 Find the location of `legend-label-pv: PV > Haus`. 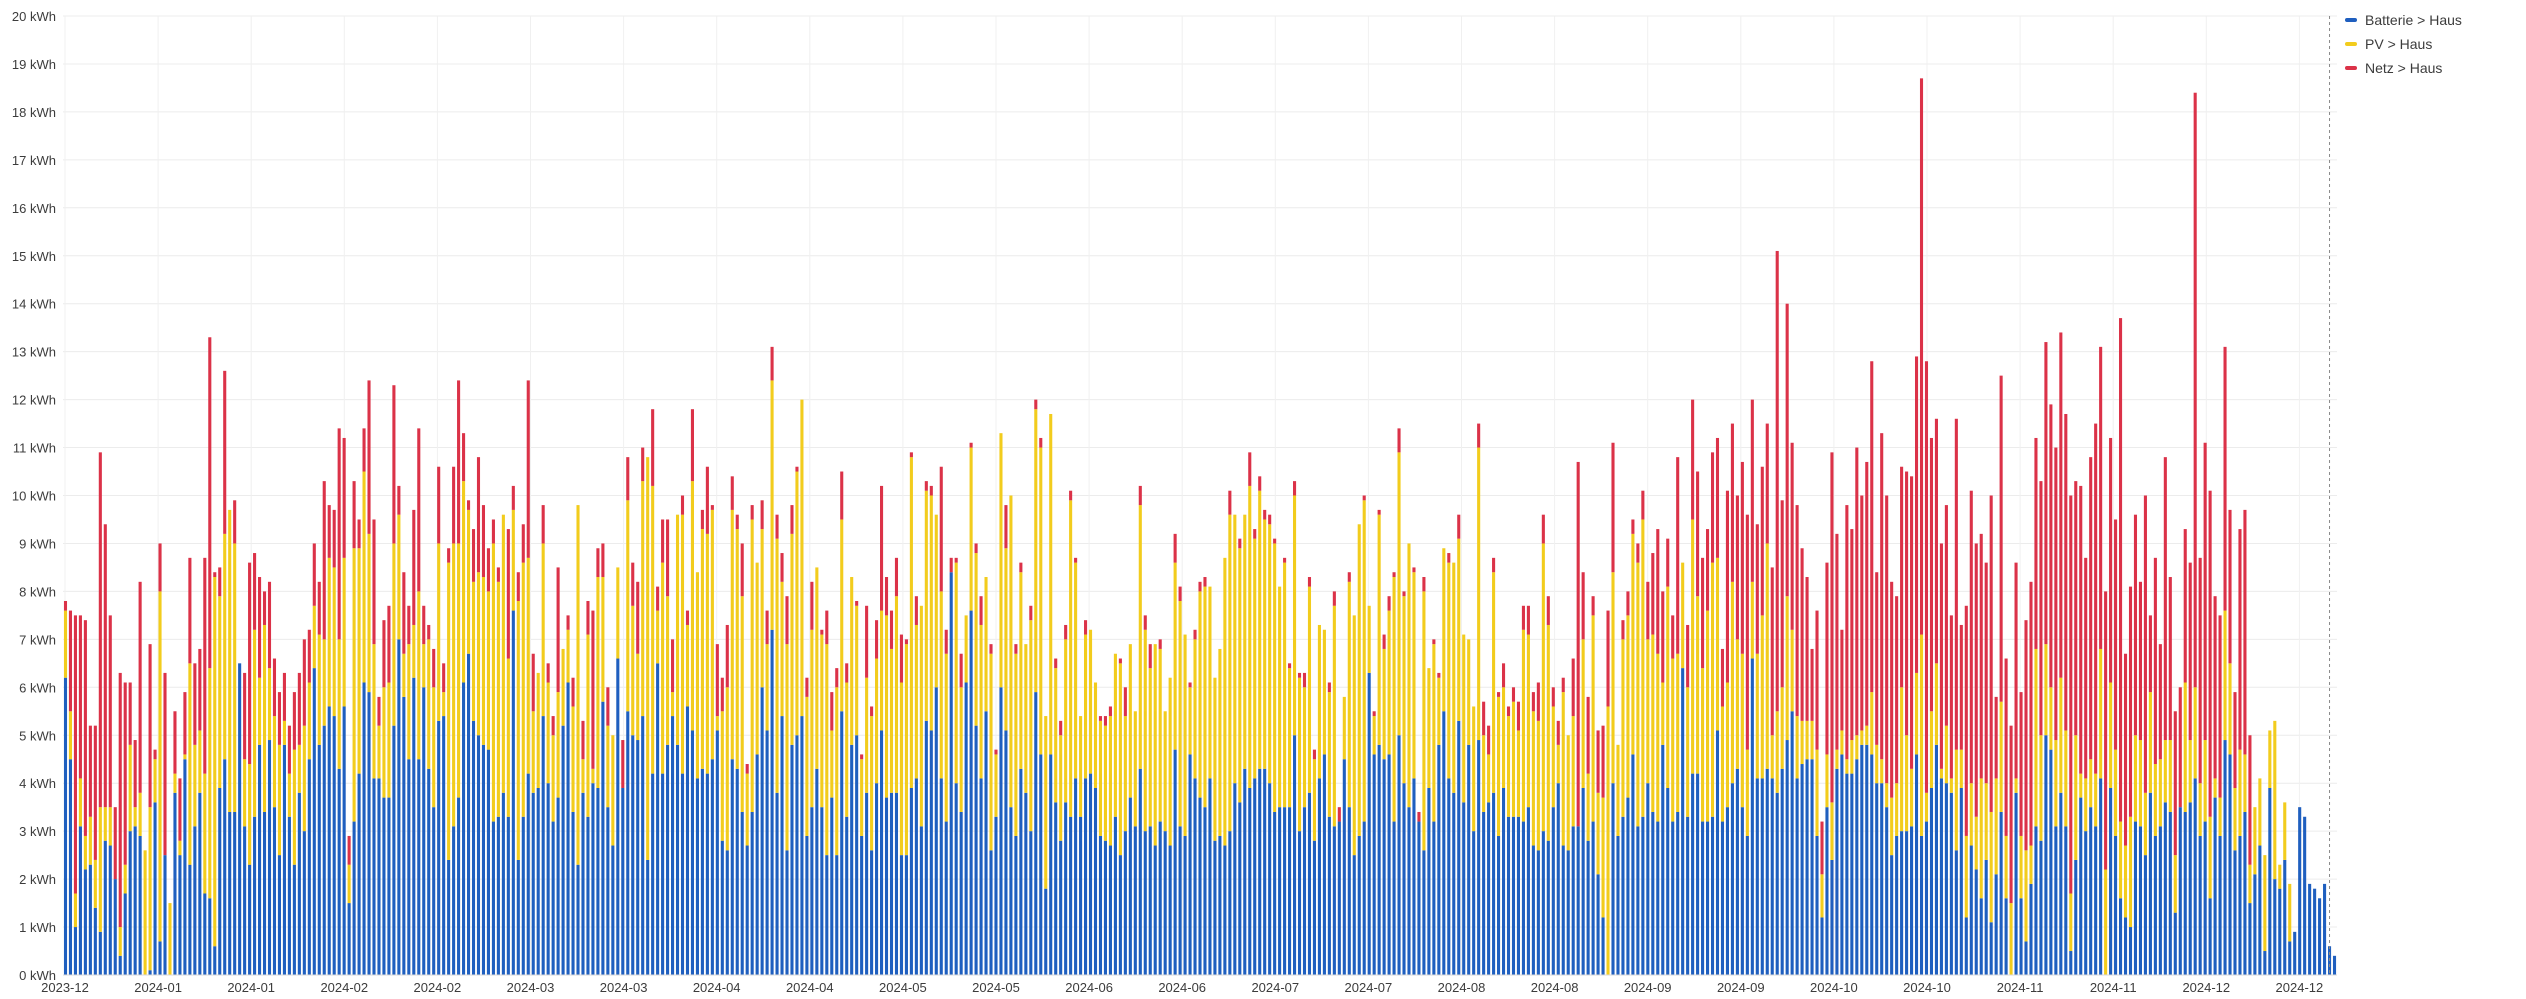

legend-label-pv: PV > Haus is located at coordinates (2399, 44).